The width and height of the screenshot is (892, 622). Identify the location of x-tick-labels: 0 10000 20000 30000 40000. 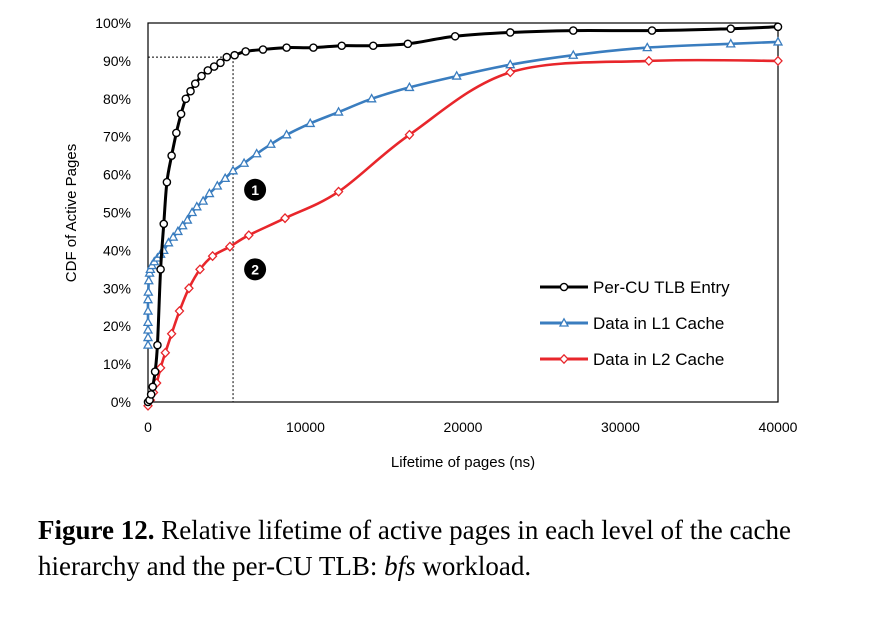
(471, 427).